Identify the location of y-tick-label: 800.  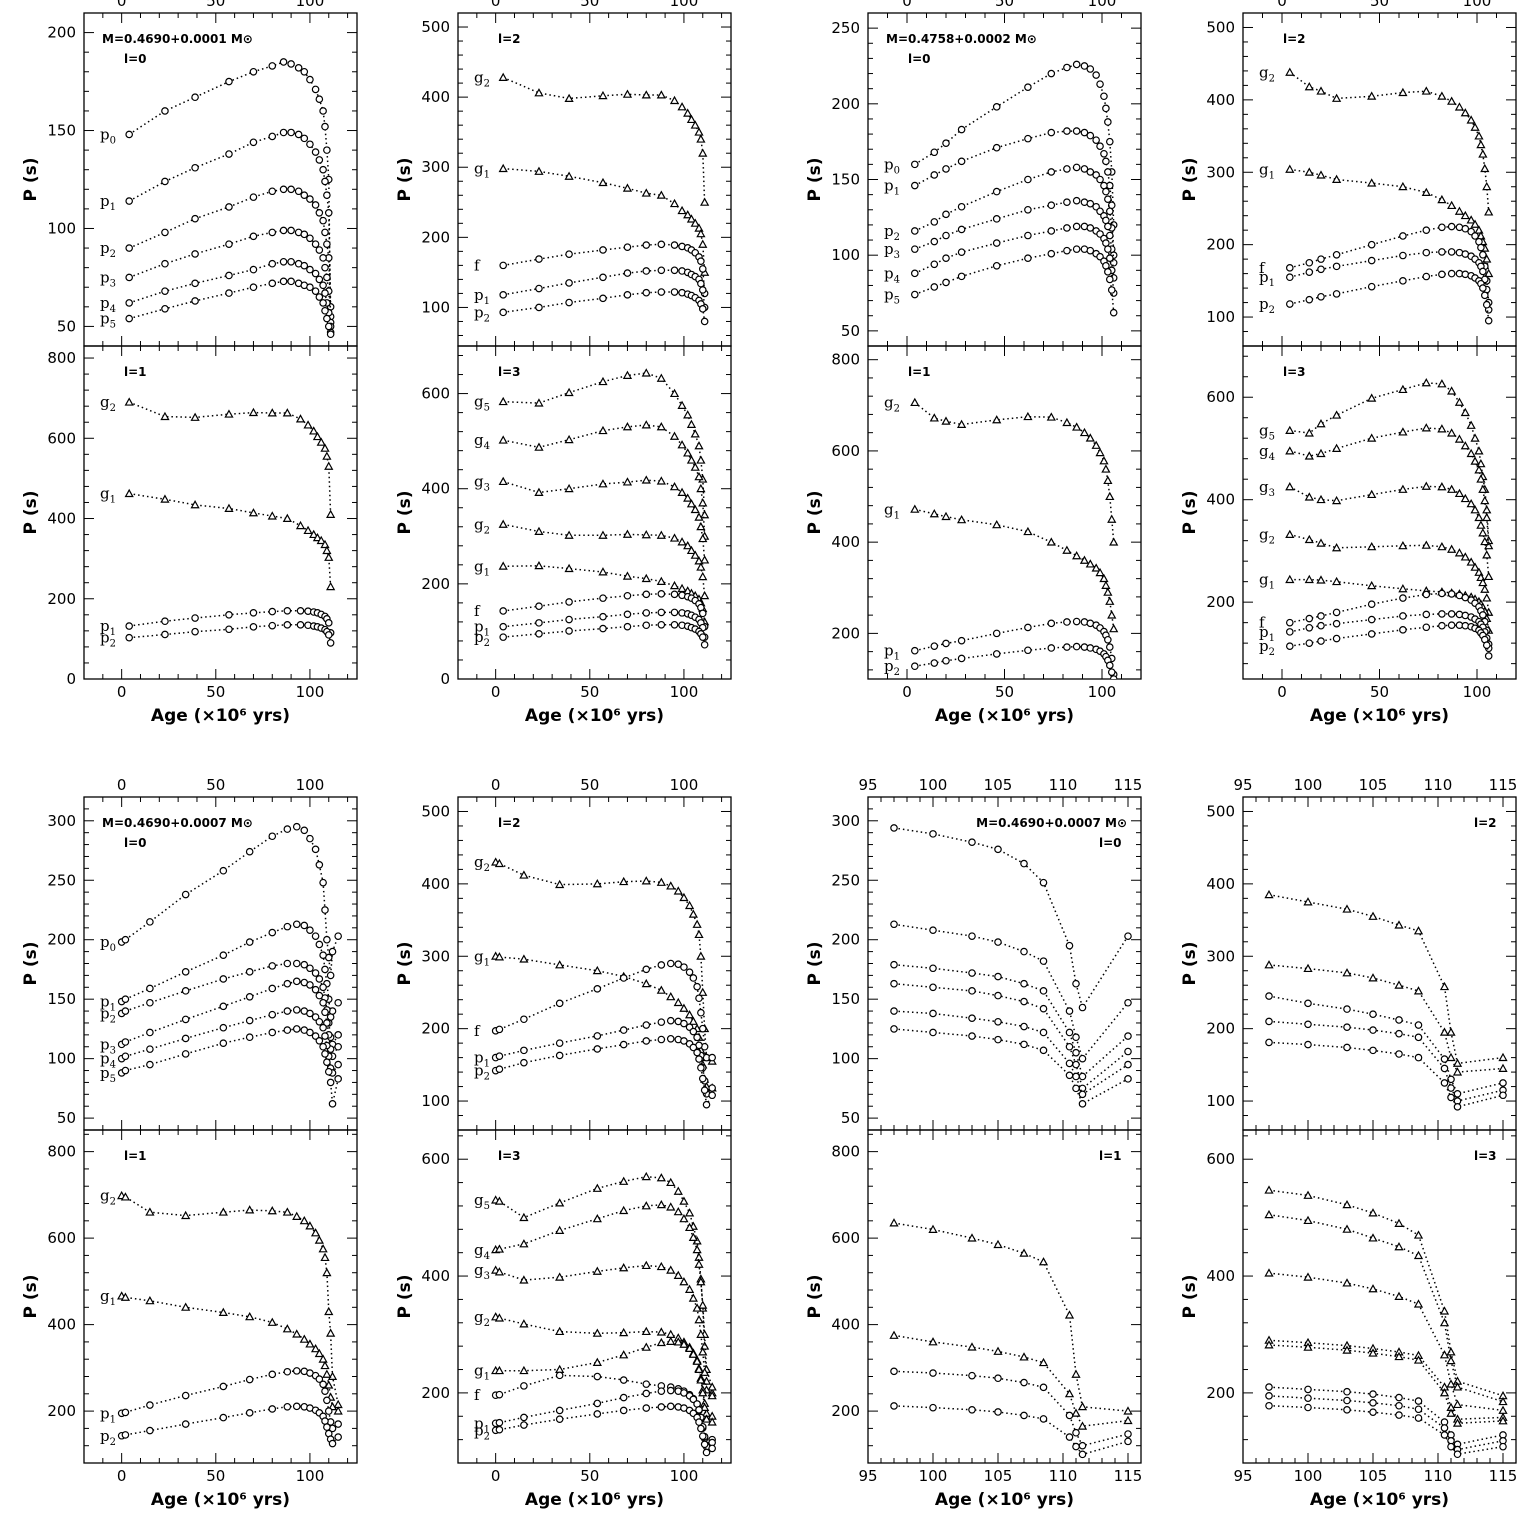
(61, 358).